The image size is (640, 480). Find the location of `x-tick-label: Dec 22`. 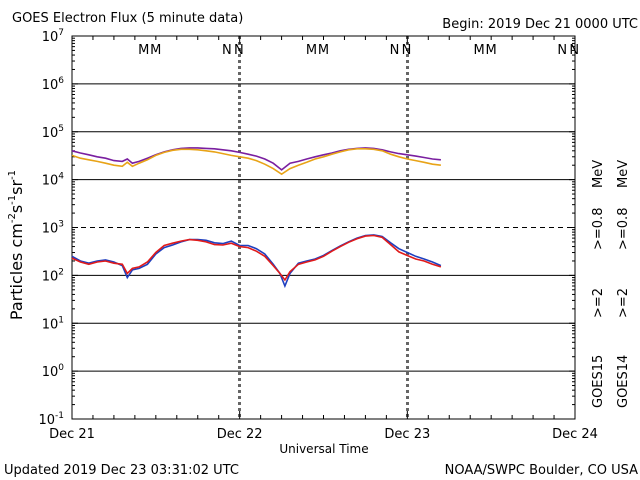

x-tick-label: Dec 22 is located at coordinates (240, 434).